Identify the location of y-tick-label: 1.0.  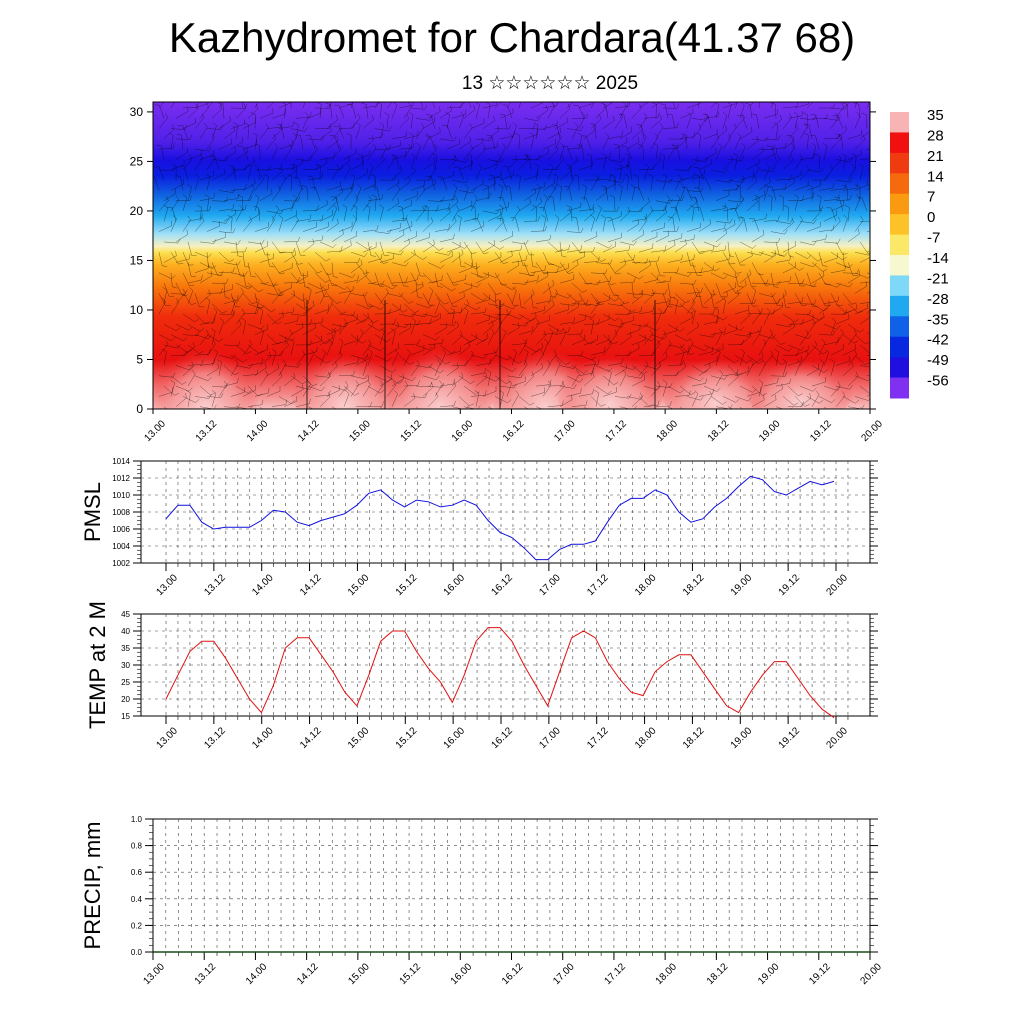
(137, 819).